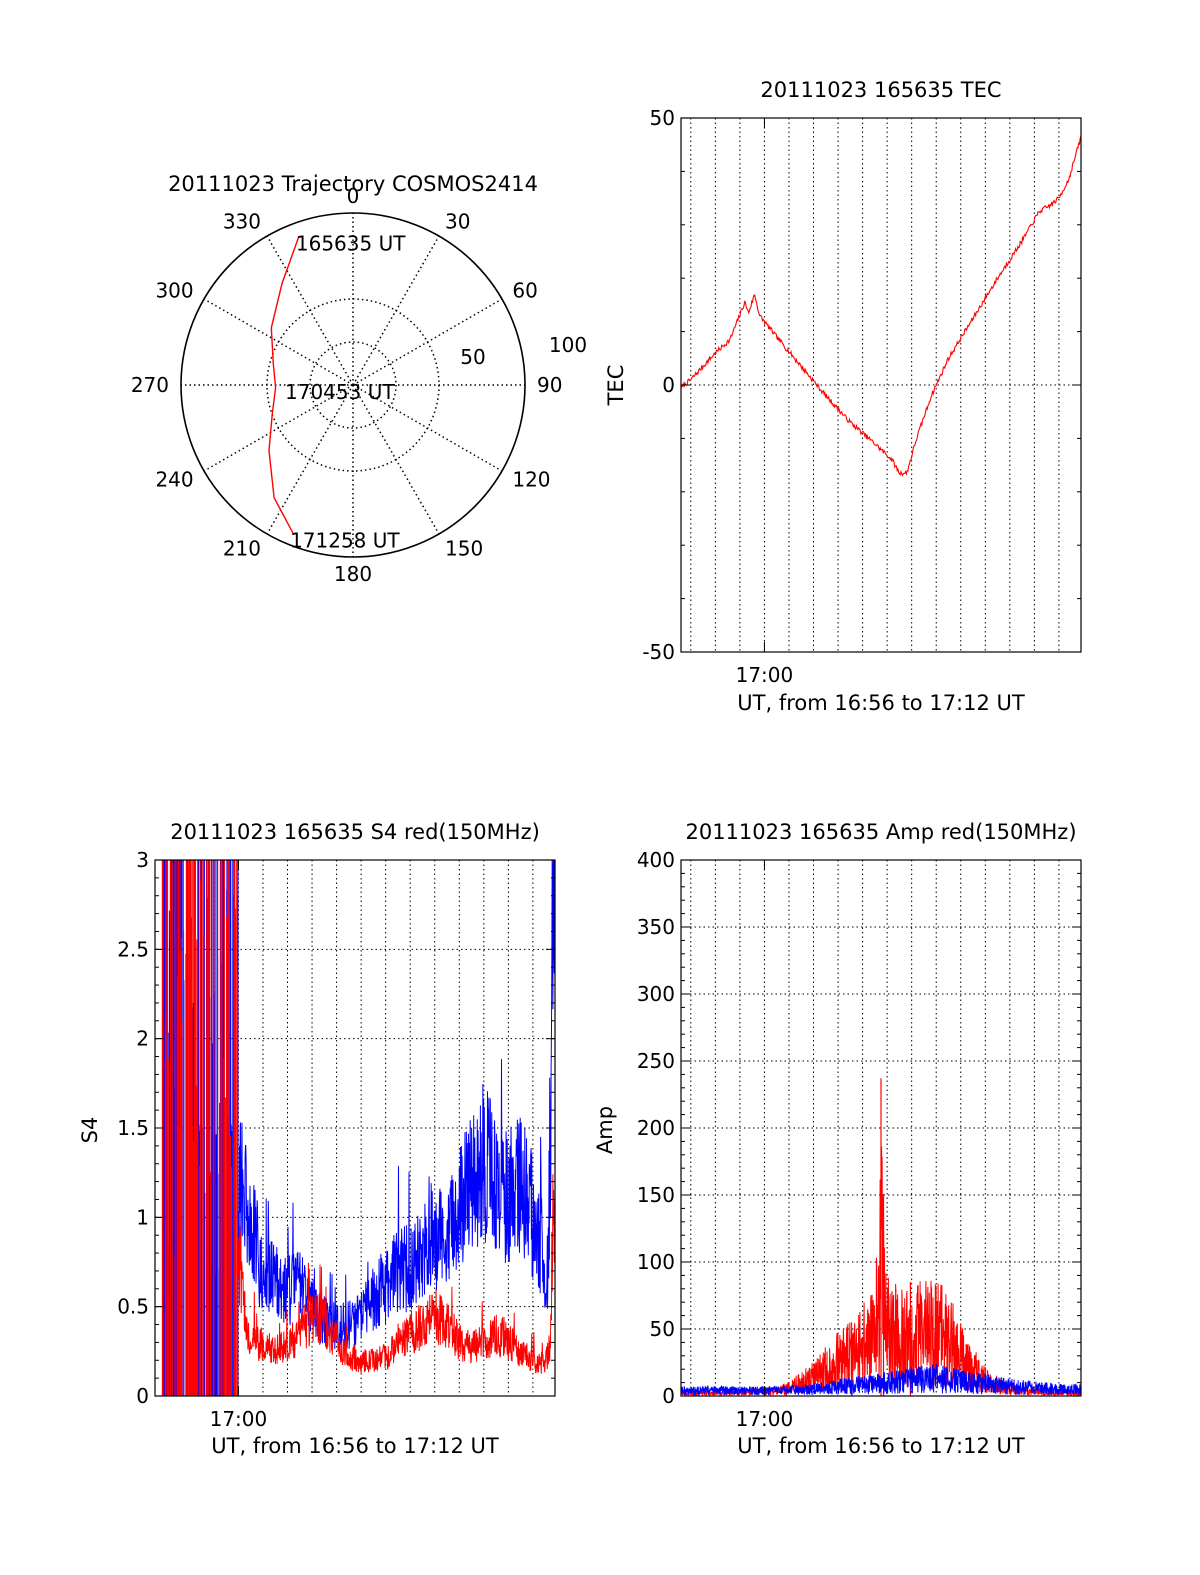 The width and height of the screenshot is (1200, 1575). I want to click on polar-angle-label-120: 120, so click(531, 480).